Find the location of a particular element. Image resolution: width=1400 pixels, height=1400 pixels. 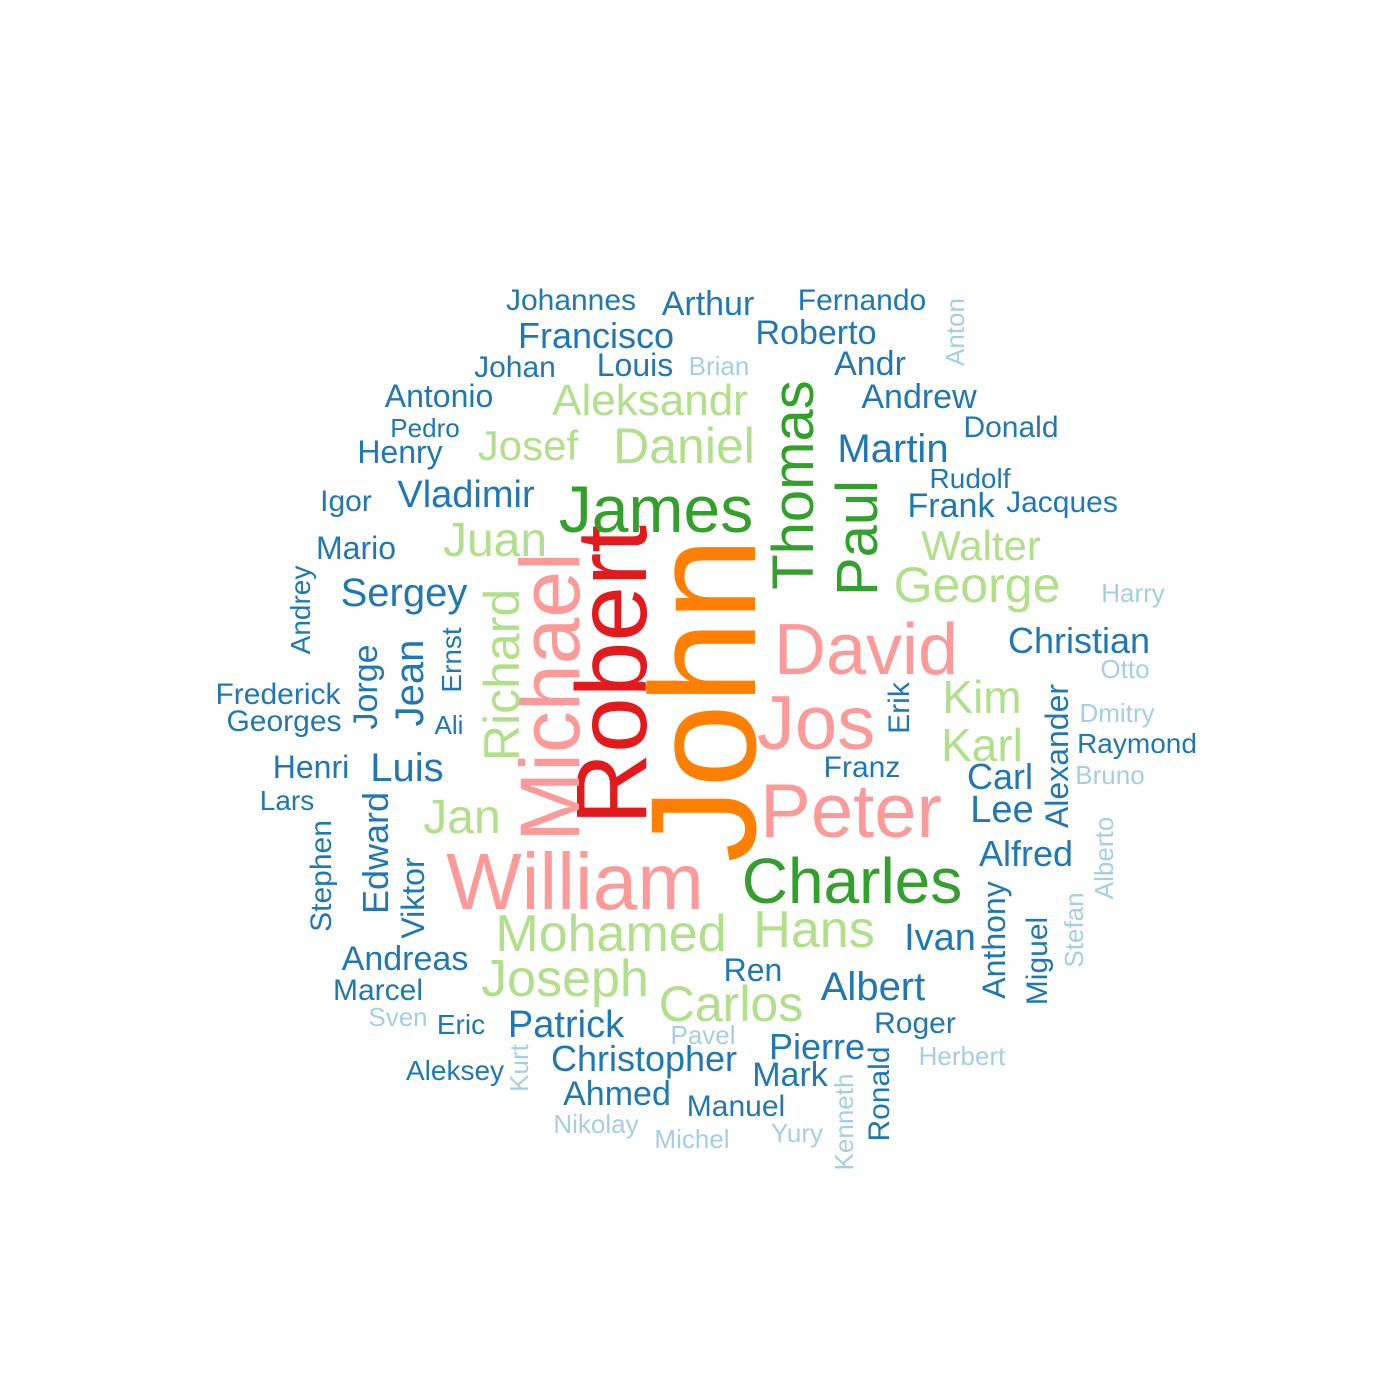

word-roberto: Roberto is located at coordinates (816, 333).